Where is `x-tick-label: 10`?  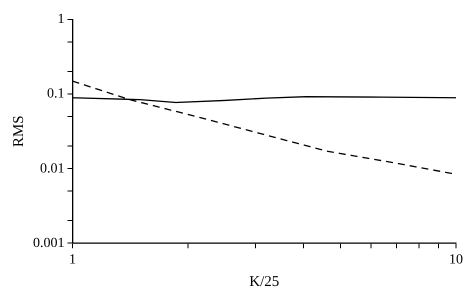
x-tick-label: 10 is located at coordinates (456, 260).